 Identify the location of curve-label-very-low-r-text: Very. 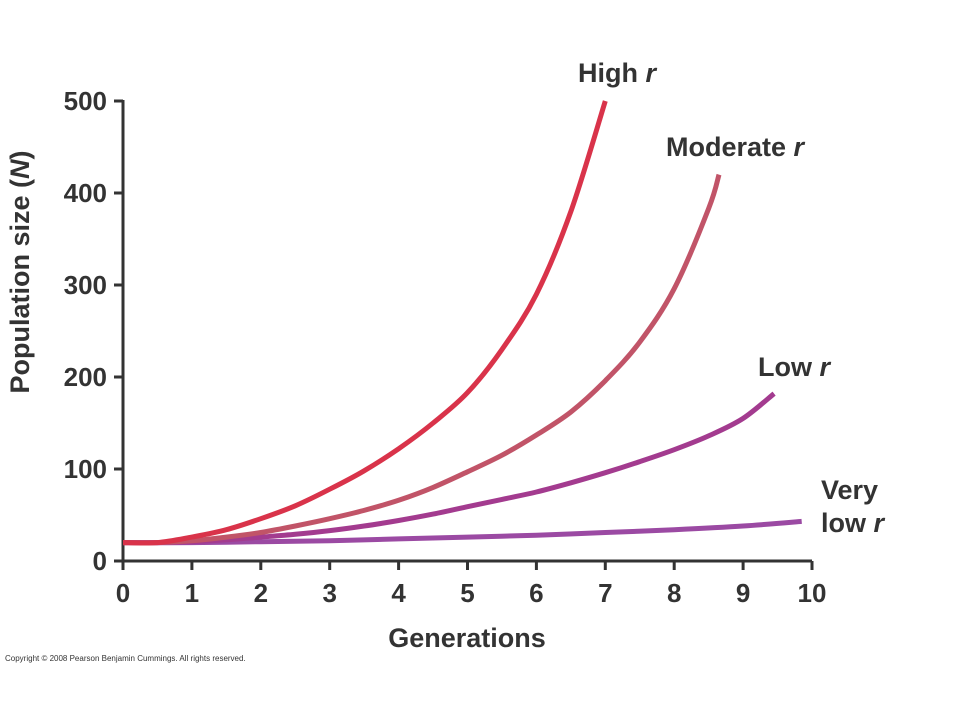
(849, 490).